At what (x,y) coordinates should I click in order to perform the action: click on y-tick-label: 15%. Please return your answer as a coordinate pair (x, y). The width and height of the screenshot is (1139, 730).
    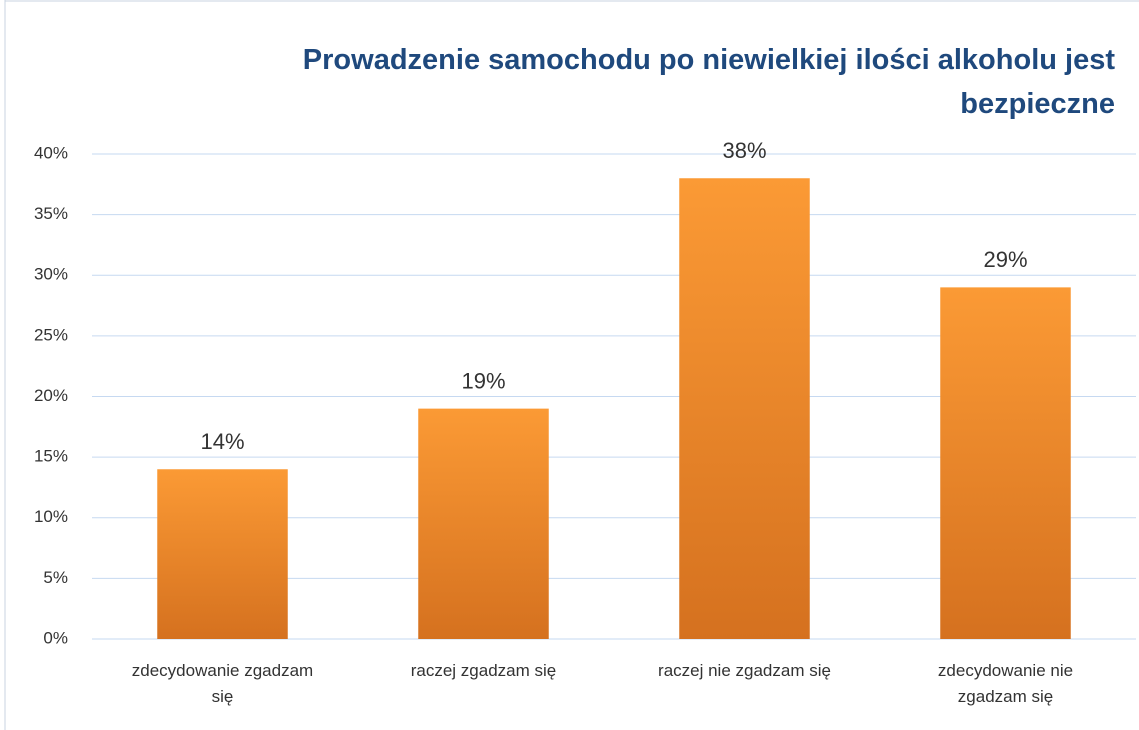
    Looking at the image, I should click on (51, 456).